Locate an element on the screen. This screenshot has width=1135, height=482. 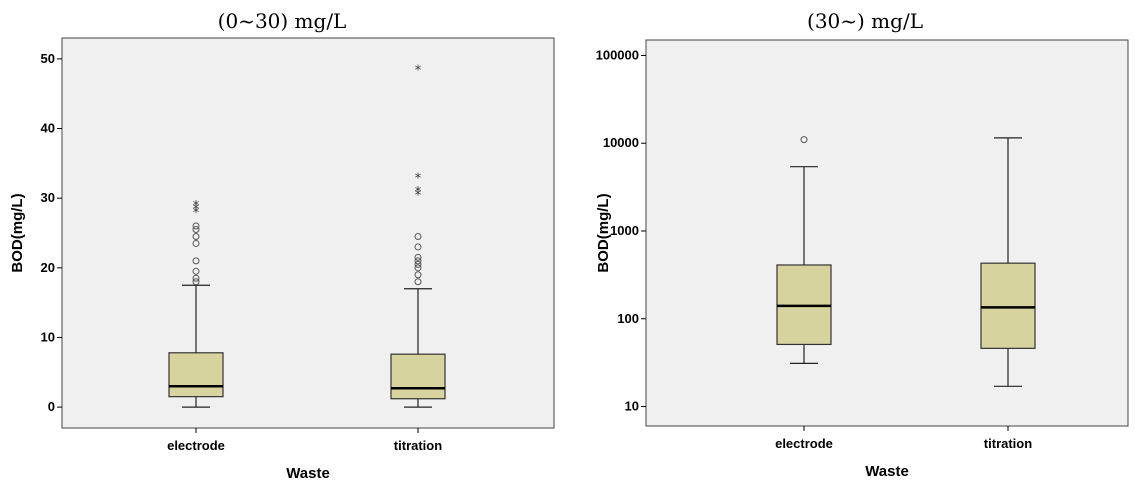
chart-title: (30~) mg/L is located at coordinates (865, 21).